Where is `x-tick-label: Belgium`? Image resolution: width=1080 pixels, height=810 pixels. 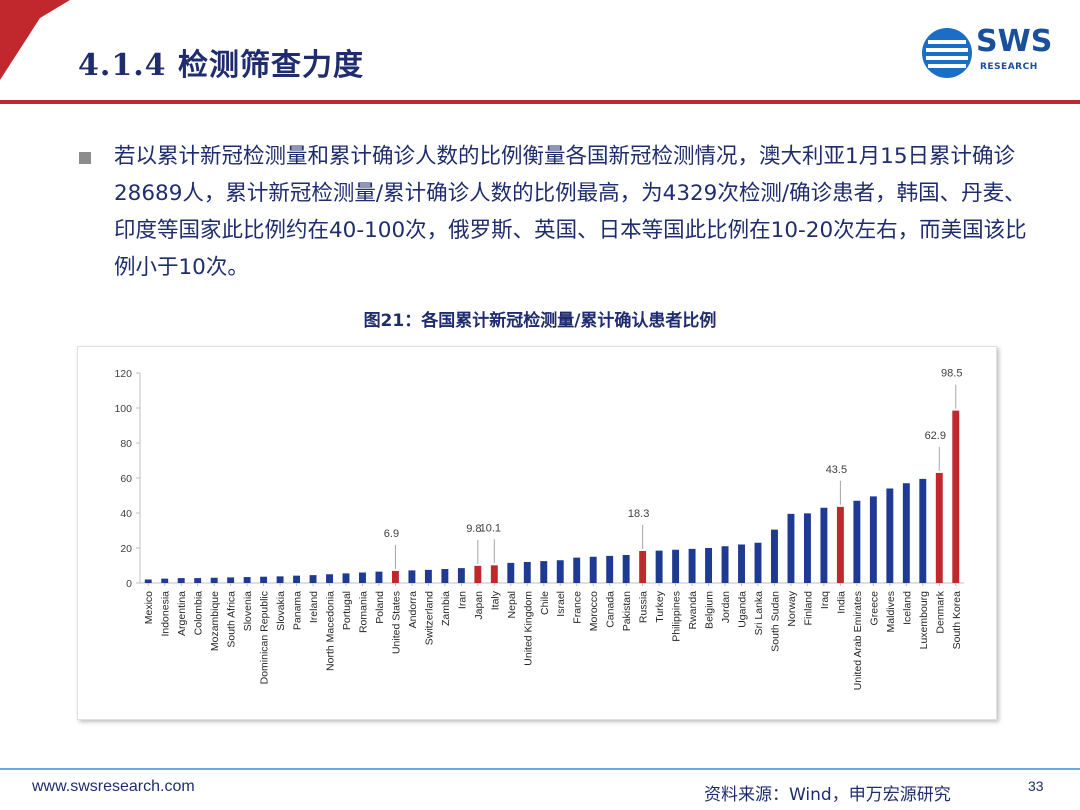
x-tick-label: Belgium is located at coordinates (710, 610).